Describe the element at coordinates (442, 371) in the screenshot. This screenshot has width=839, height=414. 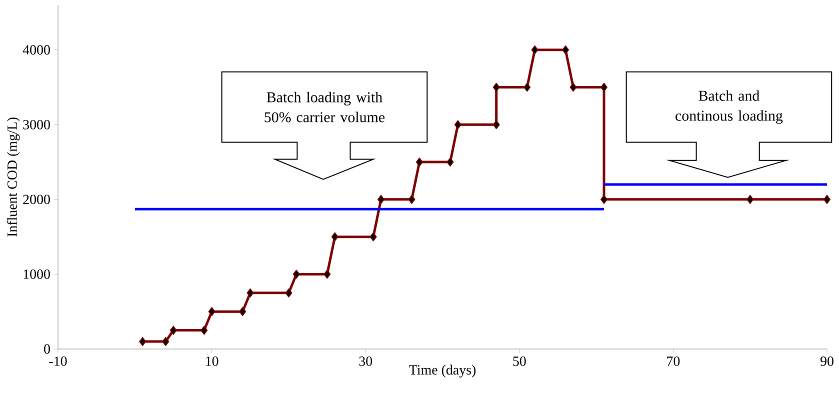
I see `x-axis-title: Time (days)` at that location.